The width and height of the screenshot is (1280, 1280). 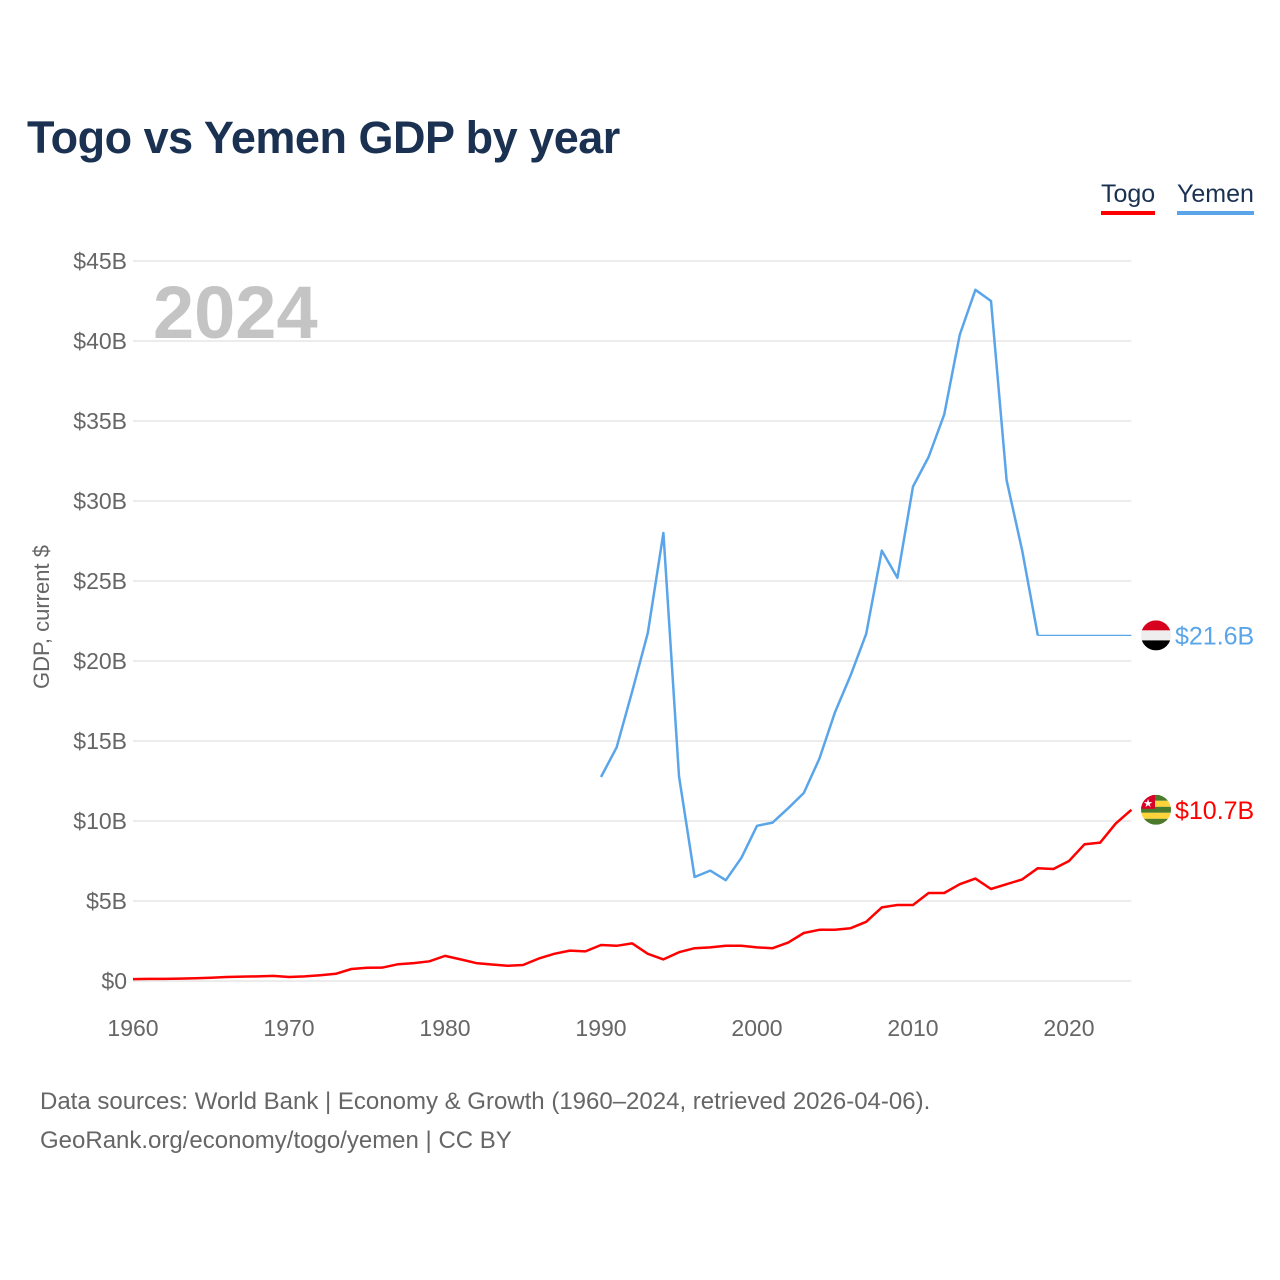 What do you see at coordinates (1214, 636) in the screenshot?
I see `end-value-label: $21.6B` at bounding box center [1214, 636].